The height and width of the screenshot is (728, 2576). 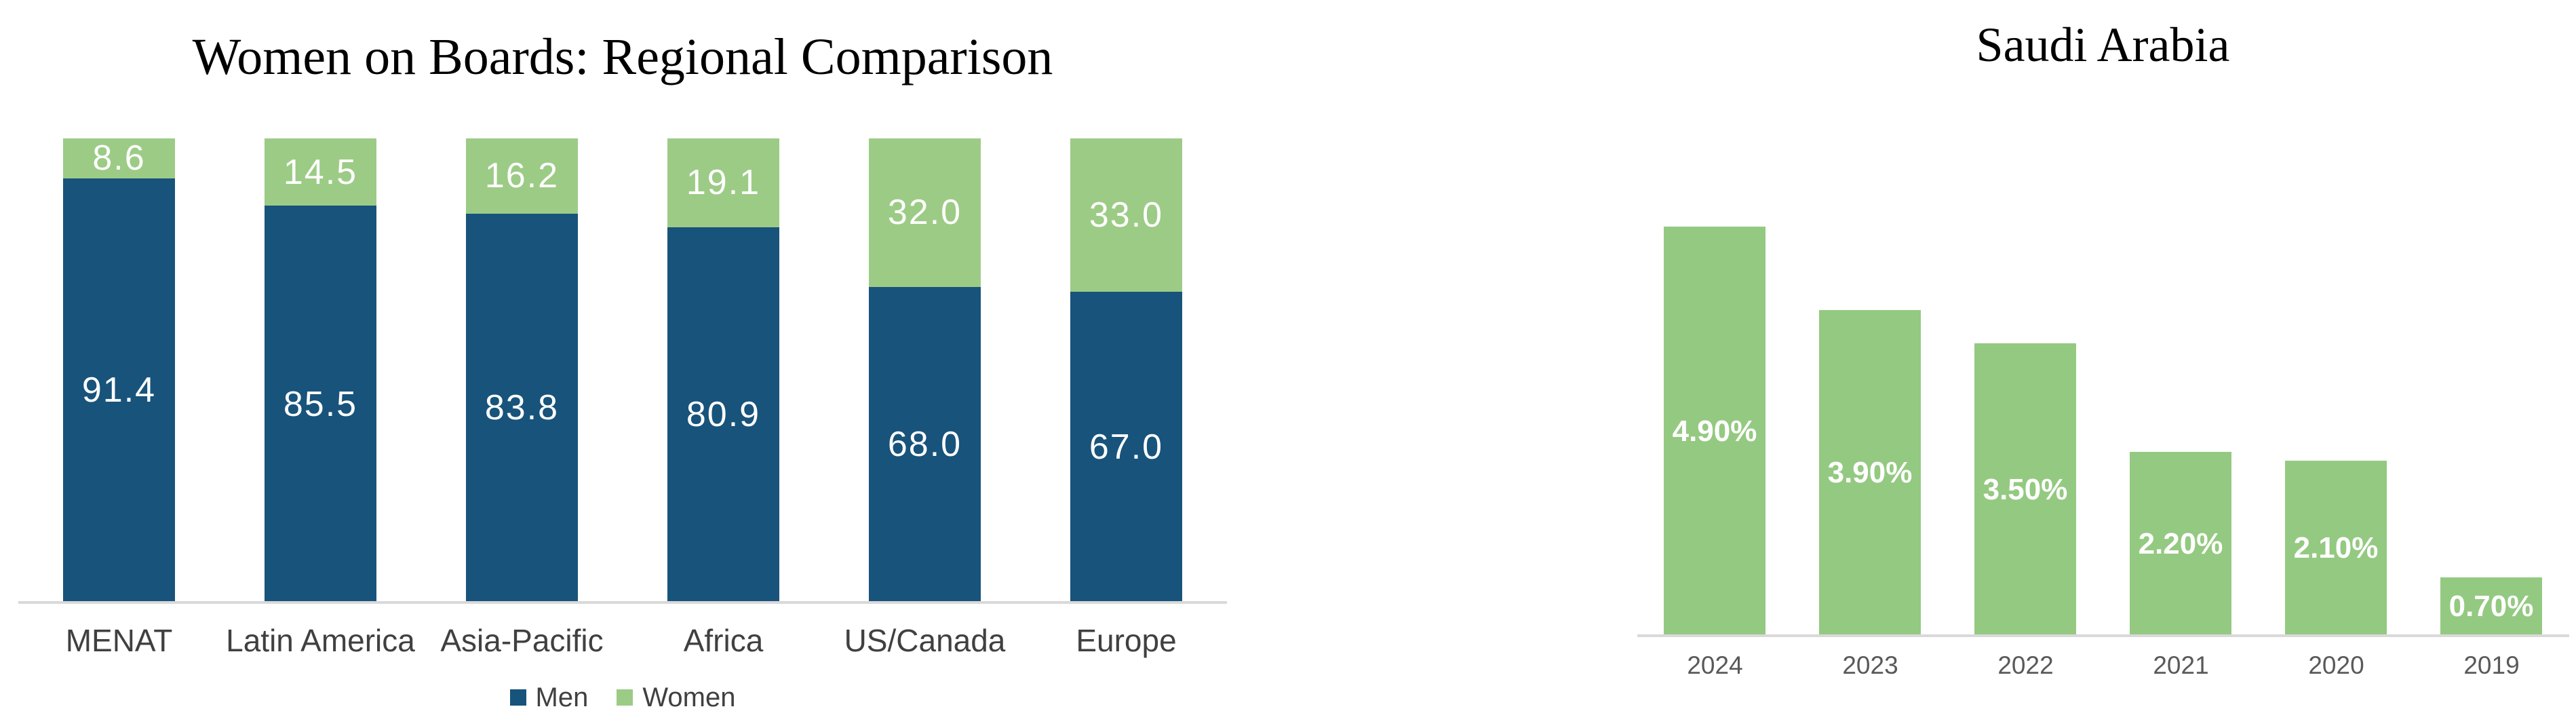 I want to click on bar: 4.90%, so click(x=1714, y=431).